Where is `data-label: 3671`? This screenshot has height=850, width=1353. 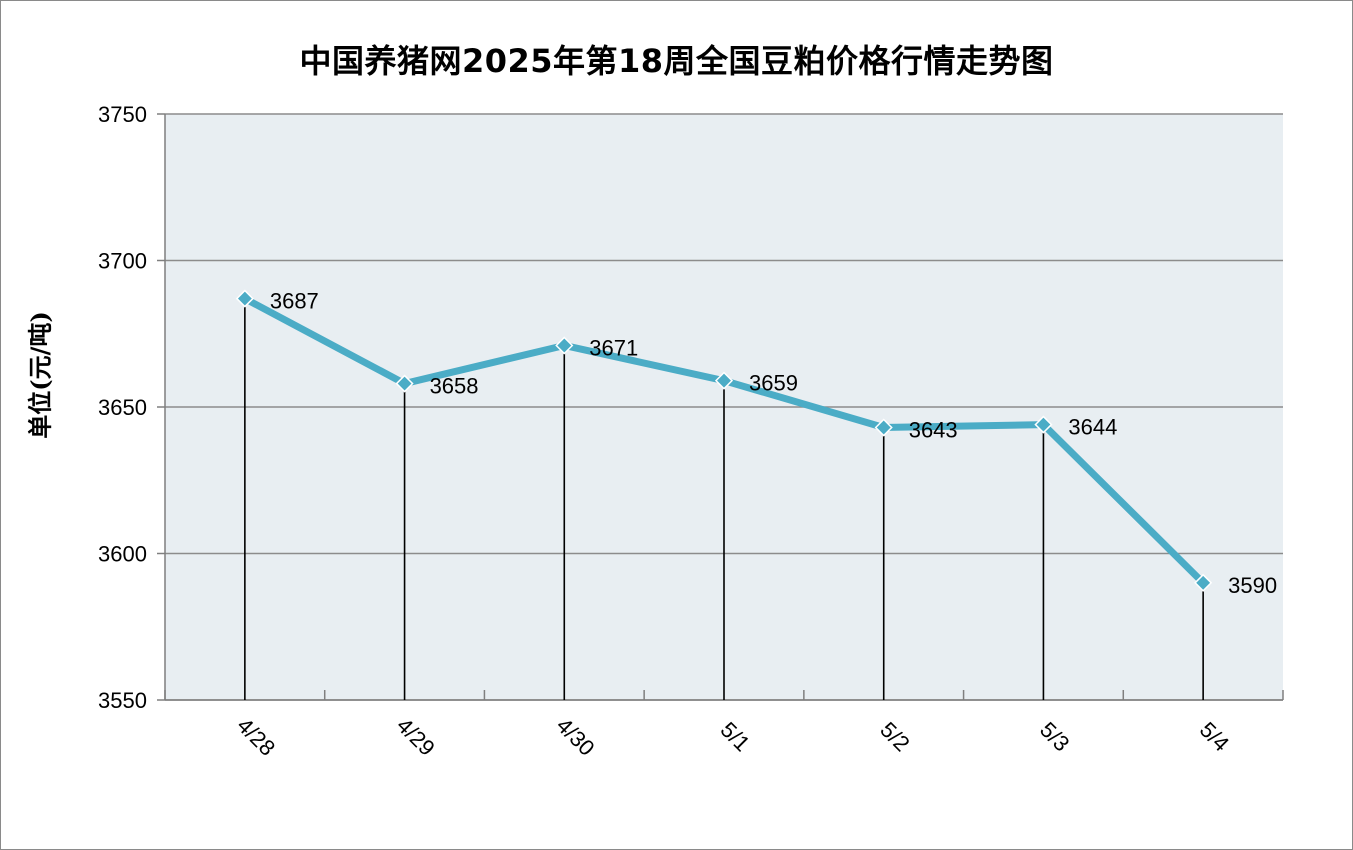
data-label: 3671 is located at coordinates (613, 347).